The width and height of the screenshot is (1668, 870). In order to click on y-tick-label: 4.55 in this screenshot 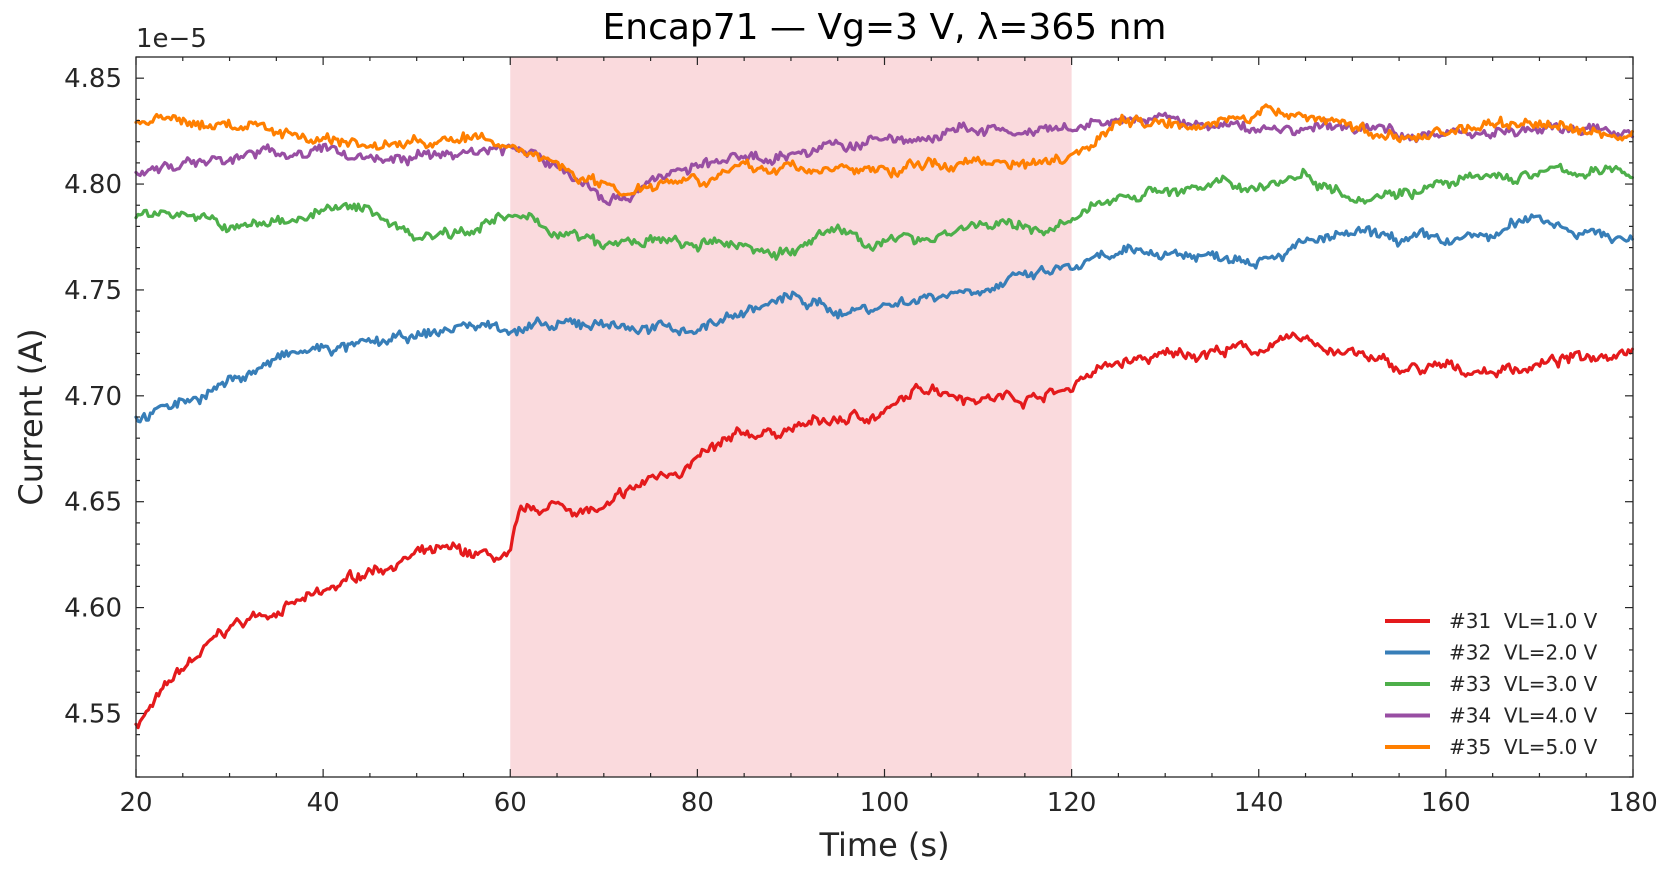, I will do `click(93, 714)`.